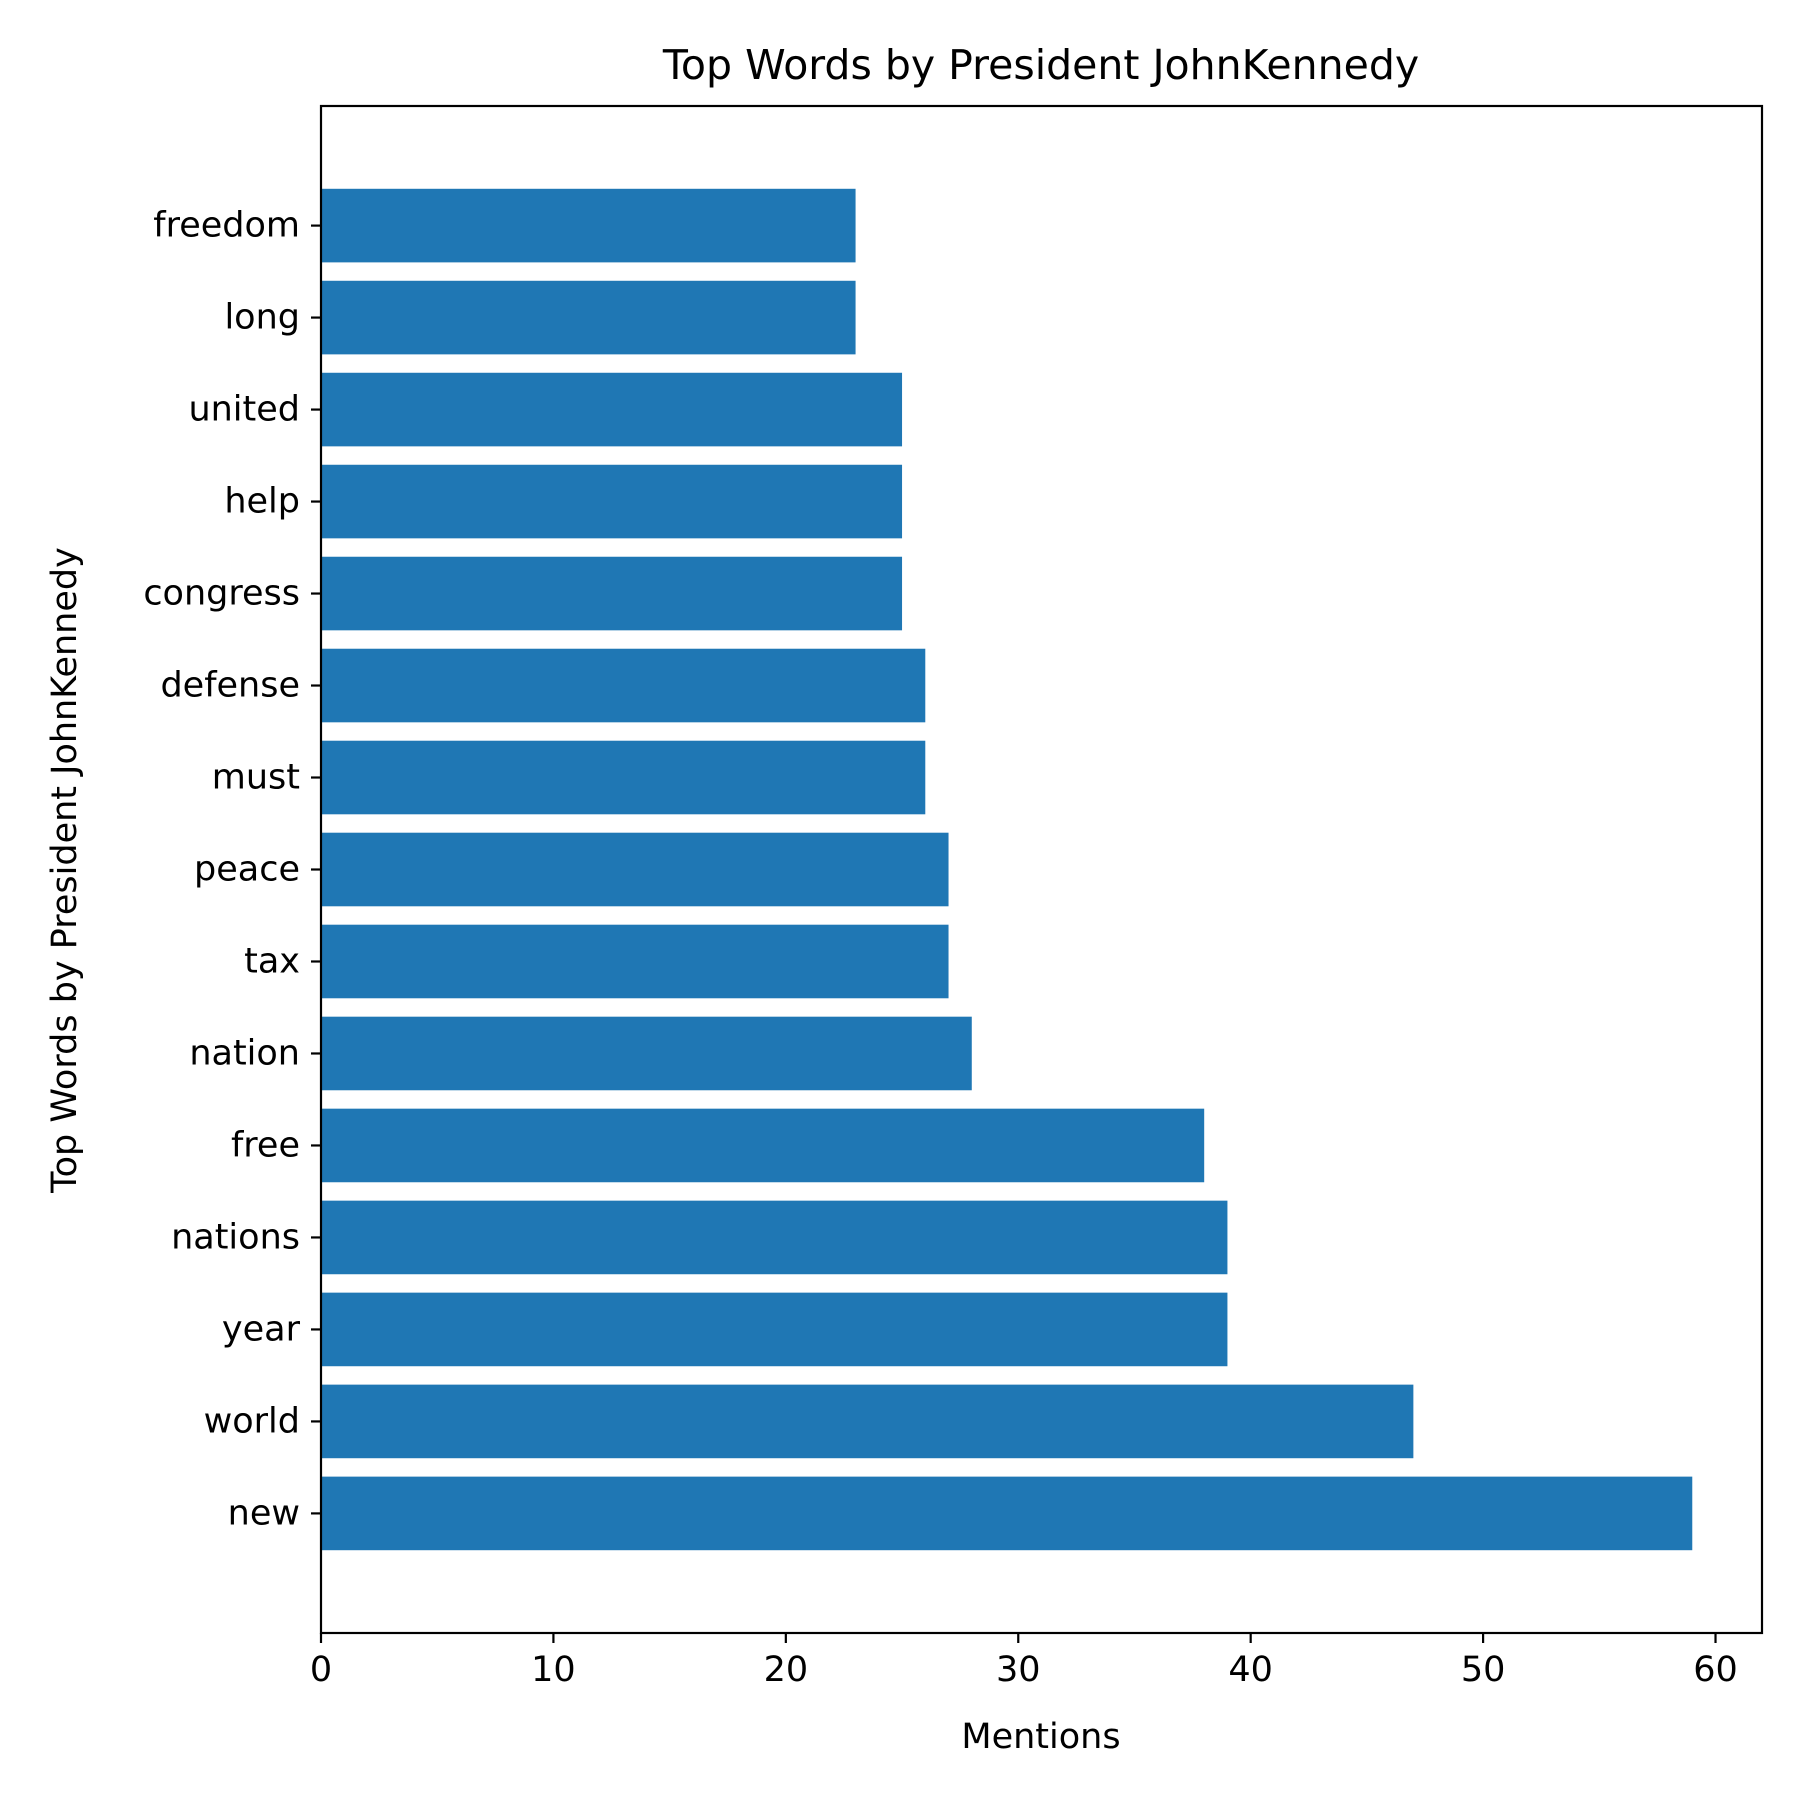  What do you see at coordinates (774, 1237) in the screenshot?
I see `bar-nations` at bounding box center [774, 1237].